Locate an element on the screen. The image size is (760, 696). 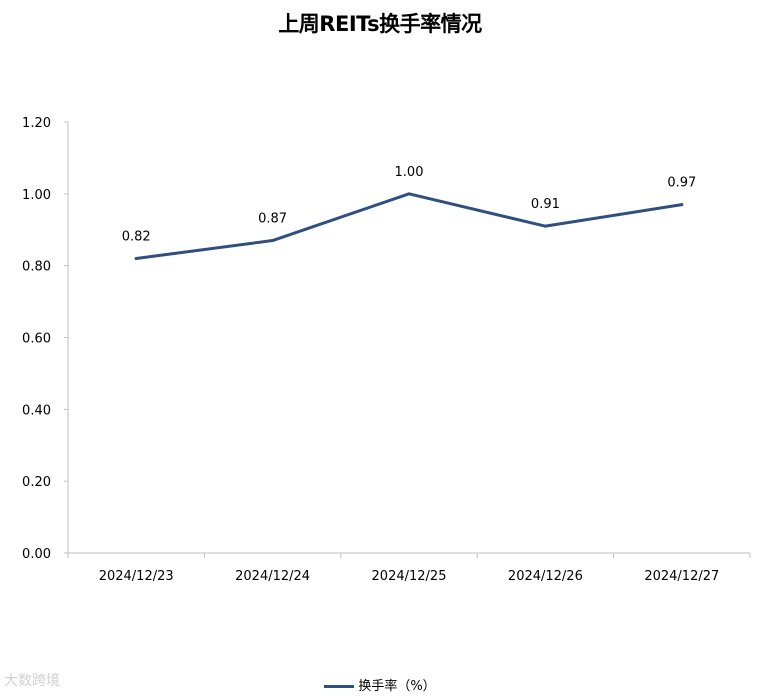
series-line is located at coordinates (409, 226).